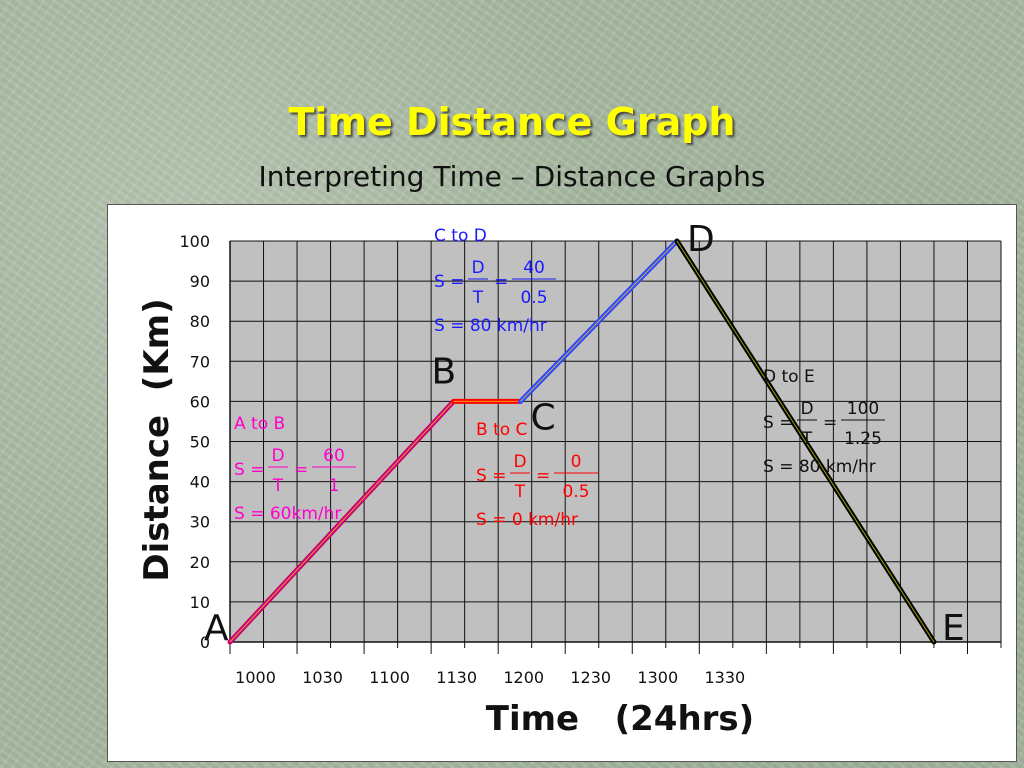  Describe the element at coordinates (389, 677) in the screenshot. I see `x-tick-label: 1100` at that location.